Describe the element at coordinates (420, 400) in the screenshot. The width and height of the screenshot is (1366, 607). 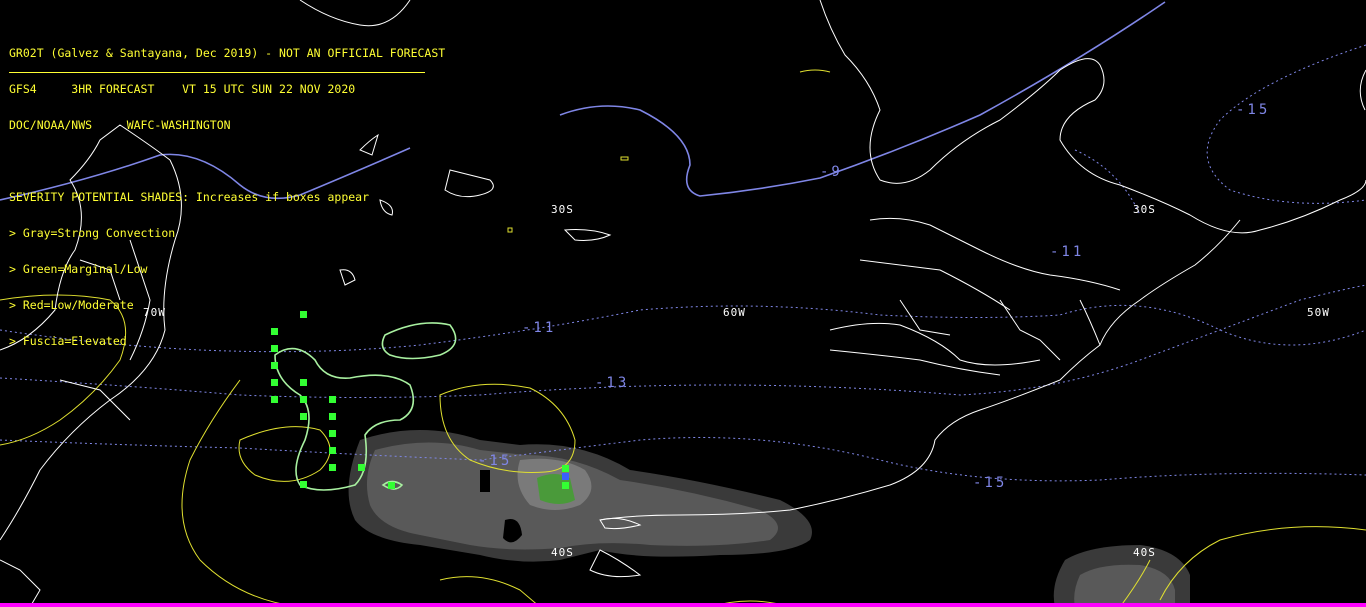
I see `severity-boxes` at that location.